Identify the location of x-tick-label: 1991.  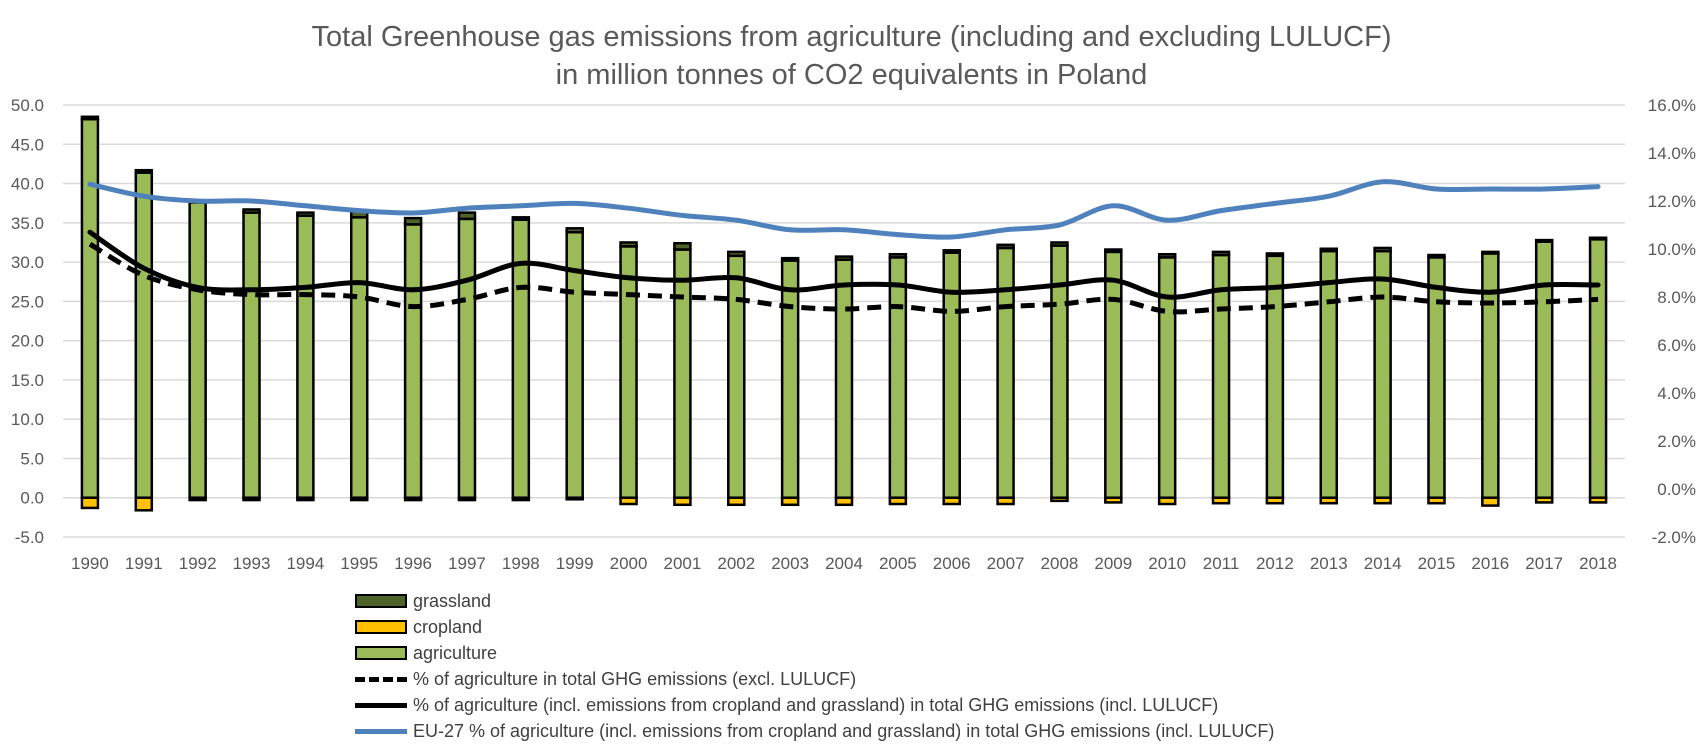
(144, 563).